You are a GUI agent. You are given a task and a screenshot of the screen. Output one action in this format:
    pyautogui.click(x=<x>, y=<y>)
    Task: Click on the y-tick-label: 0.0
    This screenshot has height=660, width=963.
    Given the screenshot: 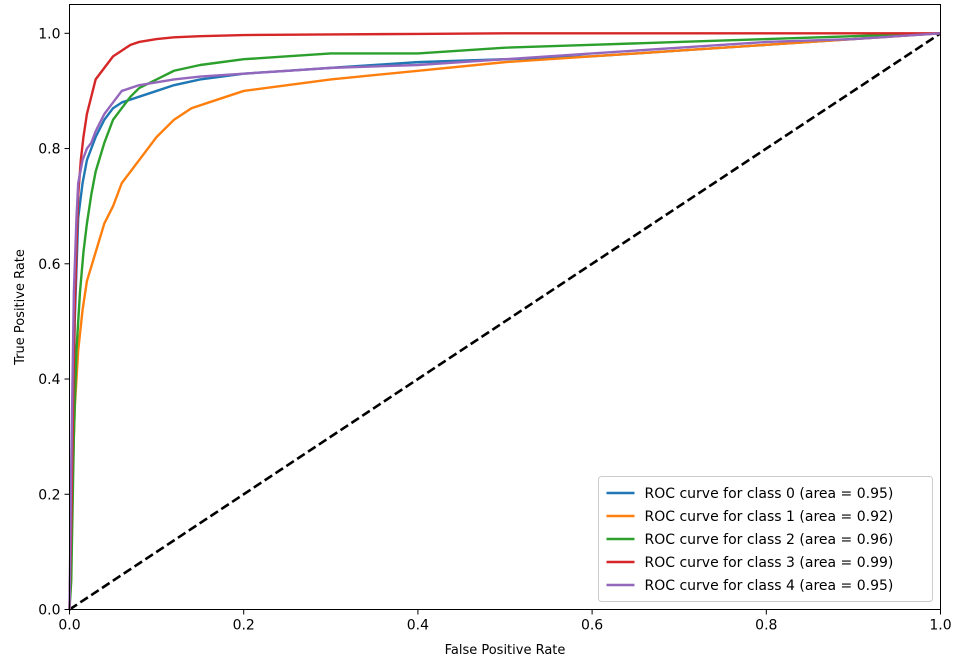 What is the action you would take?
    pyautogui.click(x=49, y=611)
    